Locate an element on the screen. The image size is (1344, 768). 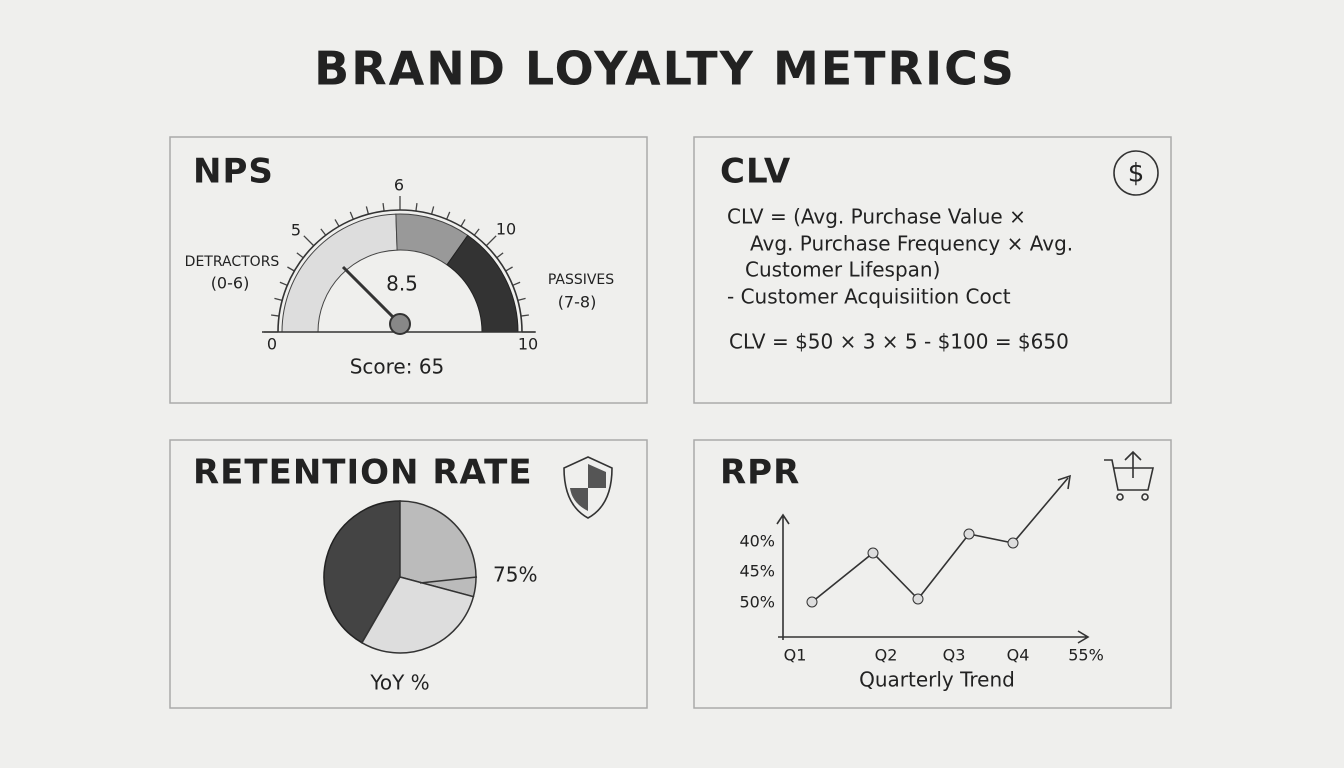
x-label: 55% is located at coordinates (1086, 655).